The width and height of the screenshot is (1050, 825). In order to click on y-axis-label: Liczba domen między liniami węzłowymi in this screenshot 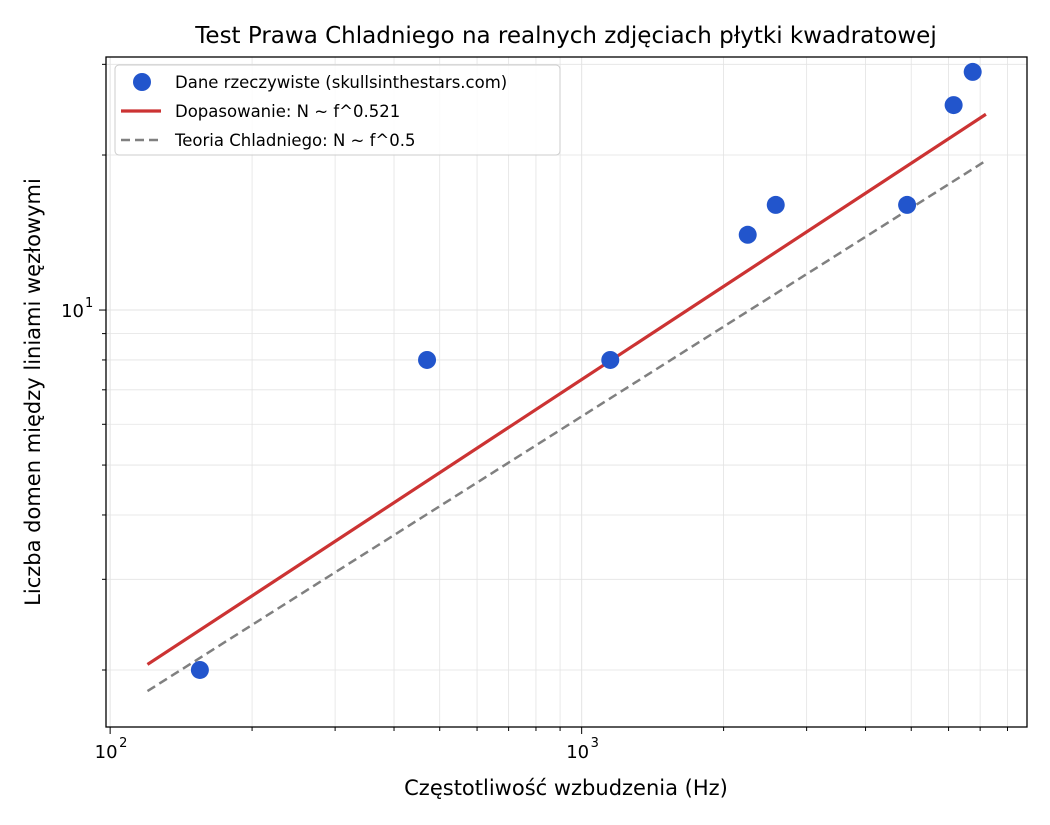, I will do `click(33, 392)`.